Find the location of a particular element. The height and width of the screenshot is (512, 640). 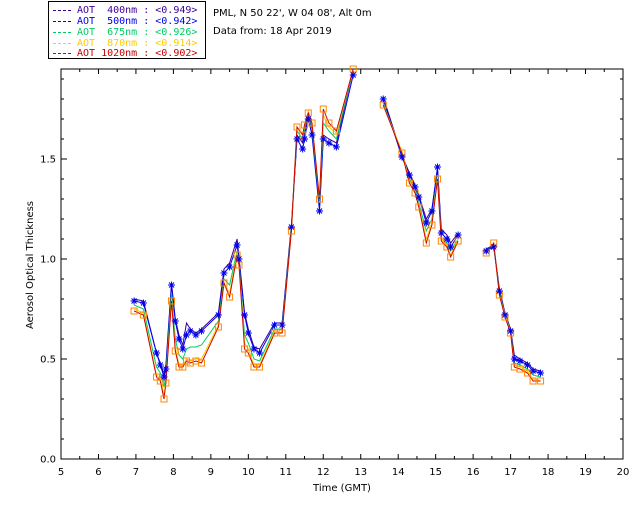

y-tick-label: 1.5 is located at coordinates (48, 160).